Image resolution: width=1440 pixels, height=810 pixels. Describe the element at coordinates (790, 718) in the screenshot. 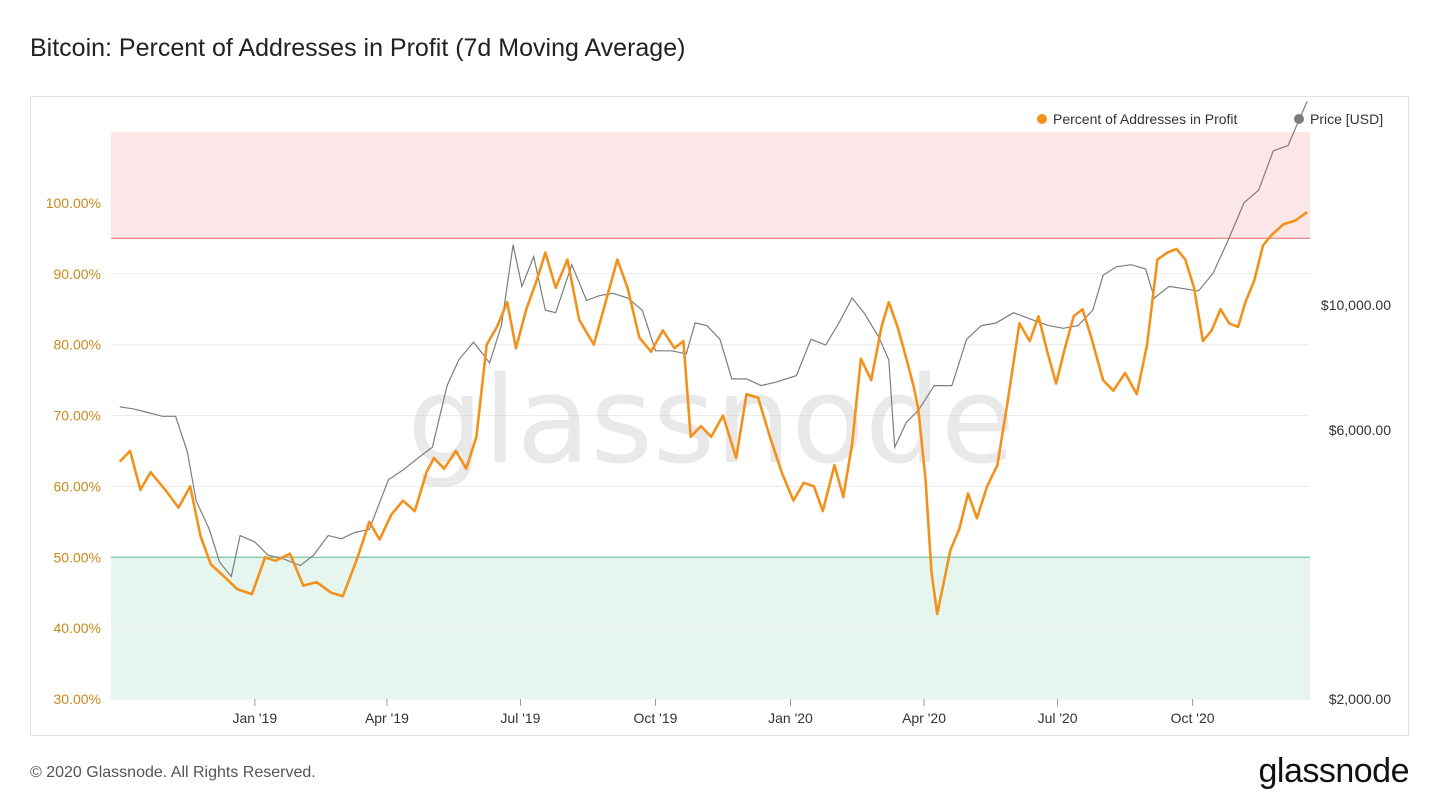

I see `x-tick-label: Jan '20` at that location.